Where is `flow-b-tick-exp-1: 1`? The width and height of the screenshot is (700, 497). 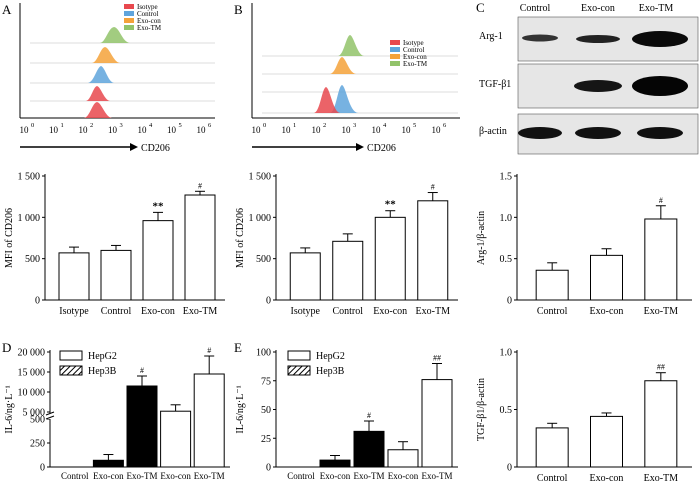 flow-b-tick-exp-1: 1 is located at coordinates (294, 125).